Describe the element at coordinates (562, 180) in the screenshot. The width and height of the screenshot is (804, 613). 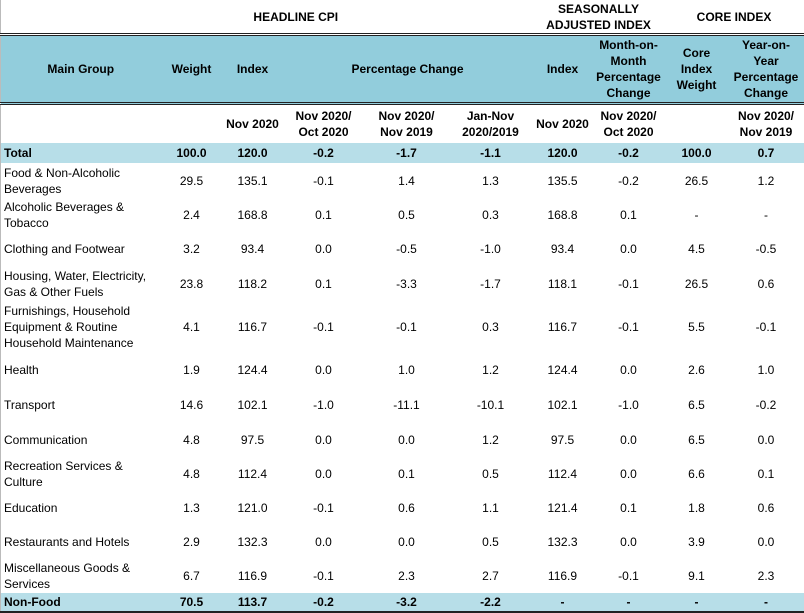
I see `value-cell: 135.5` at that location.